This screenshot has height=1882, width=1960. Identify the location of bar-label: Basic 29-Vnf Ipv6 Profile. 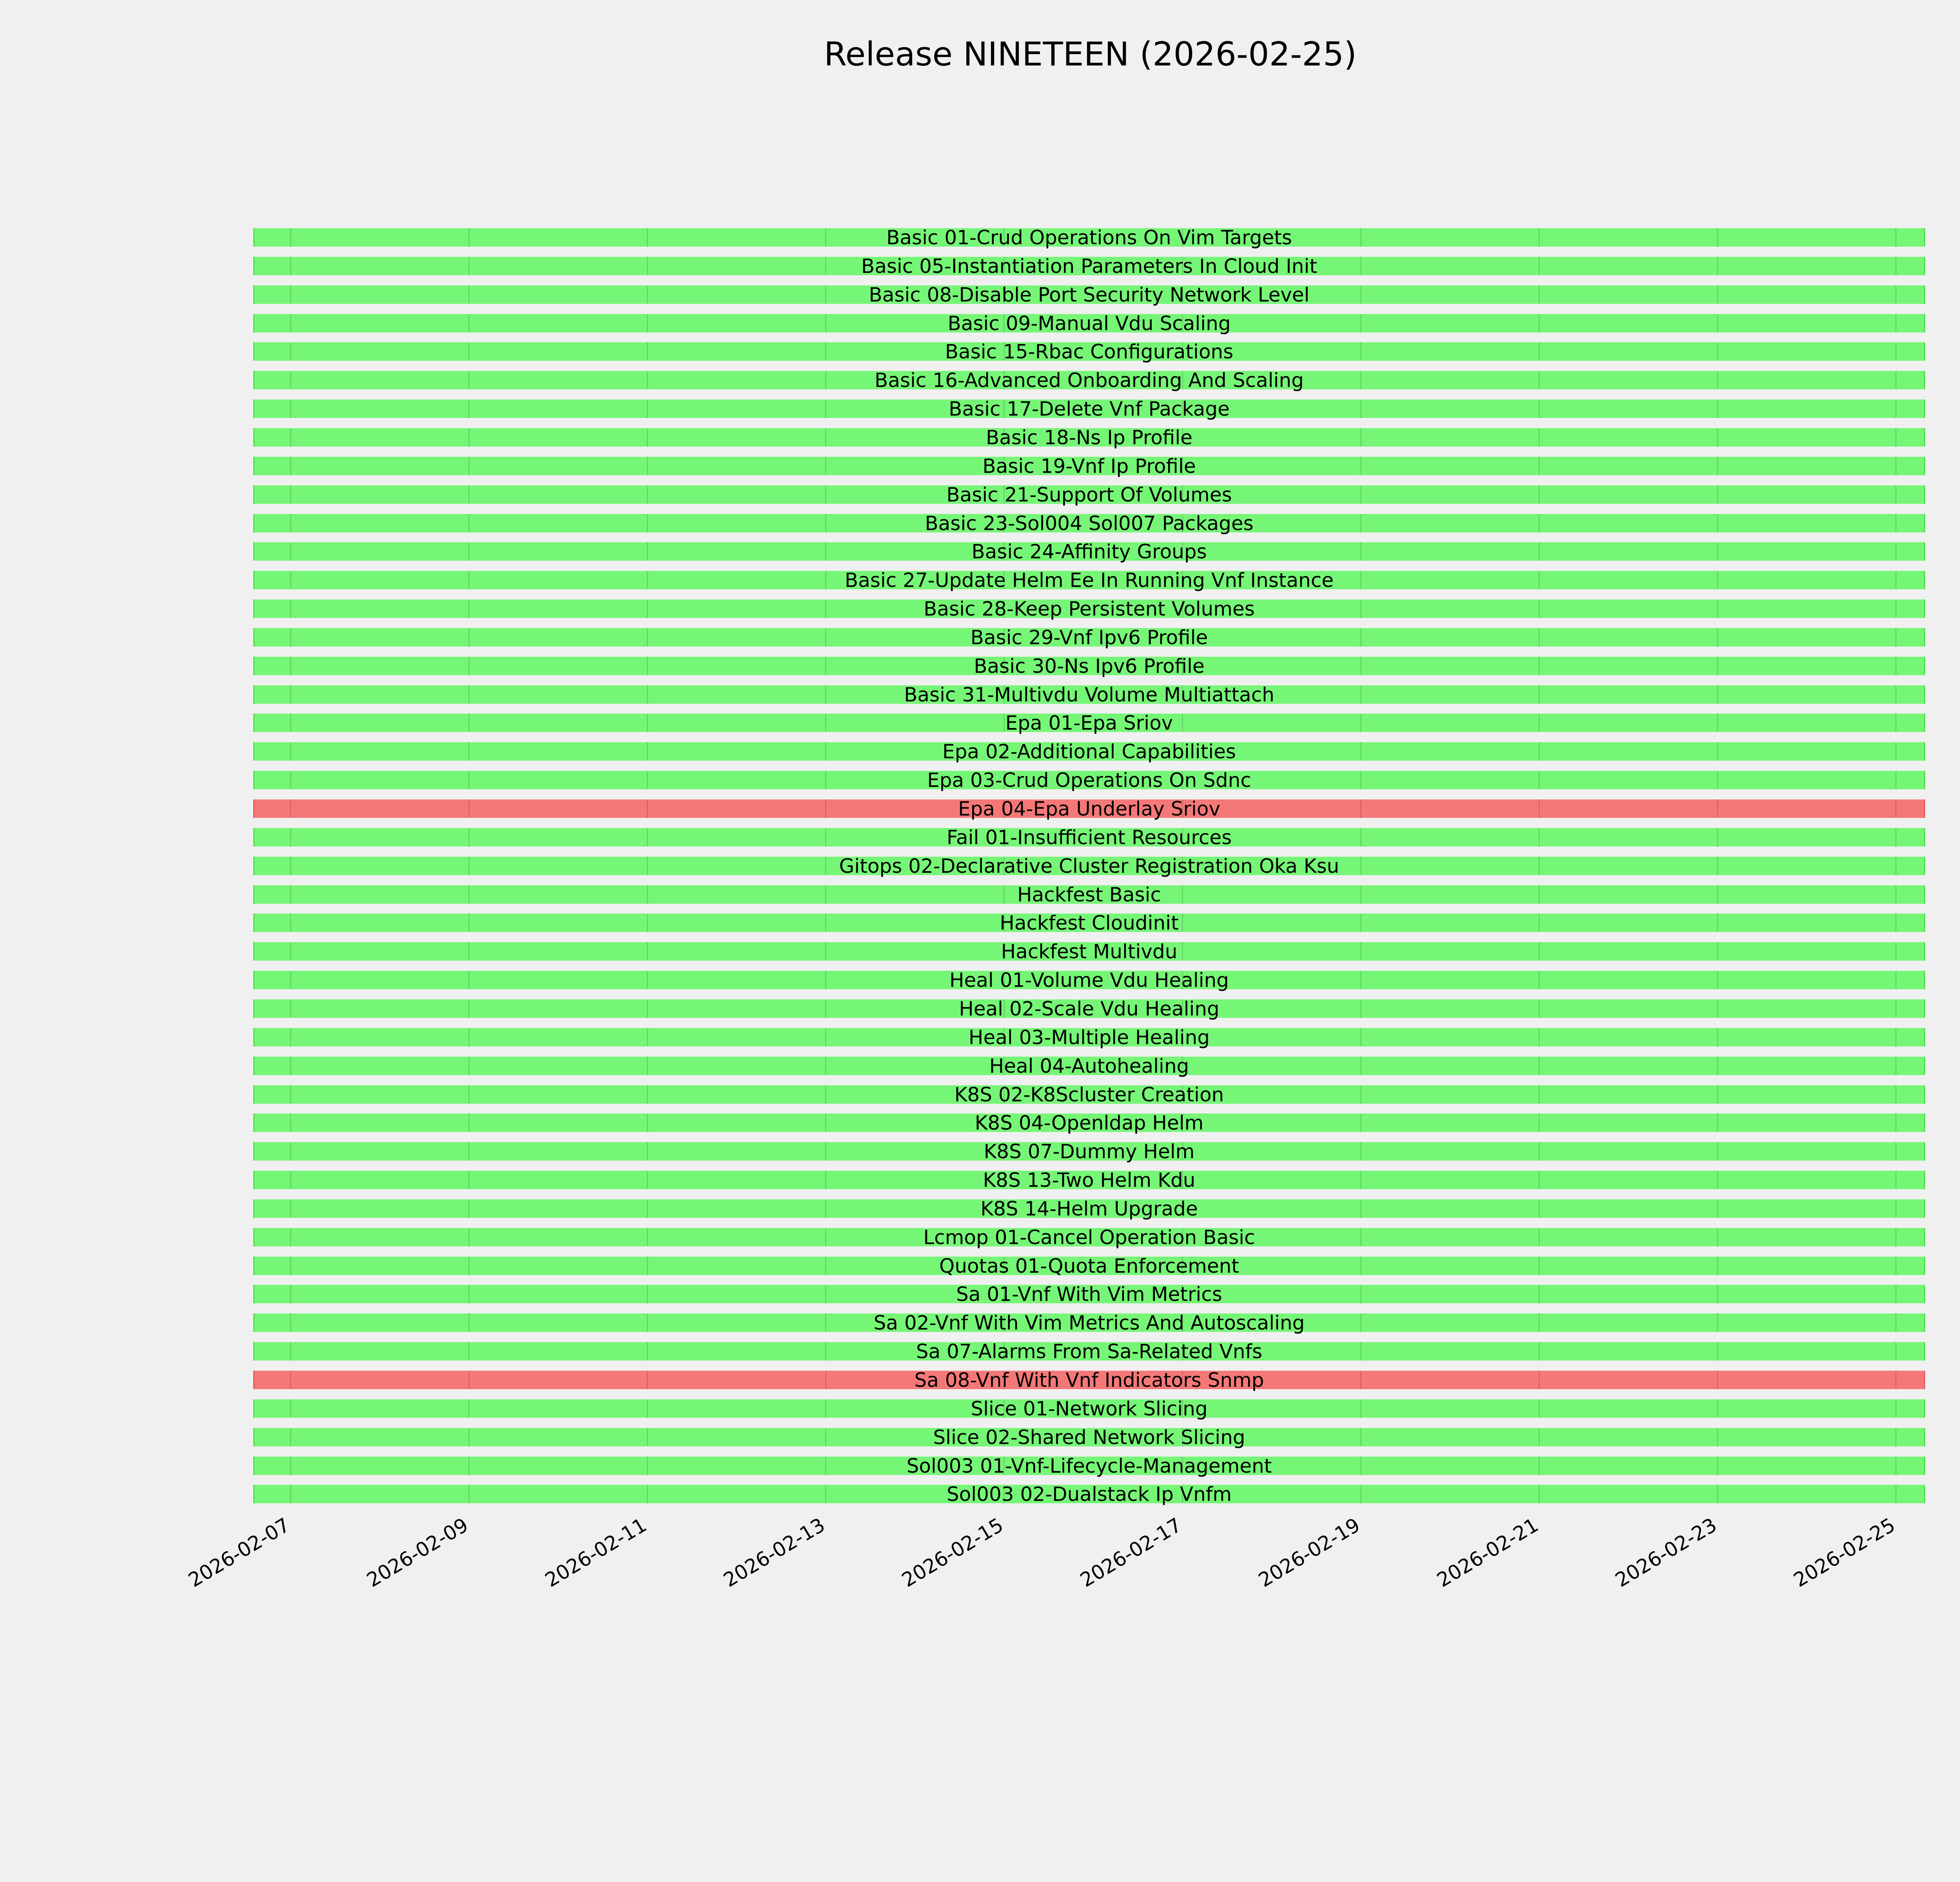
(1089, 637).